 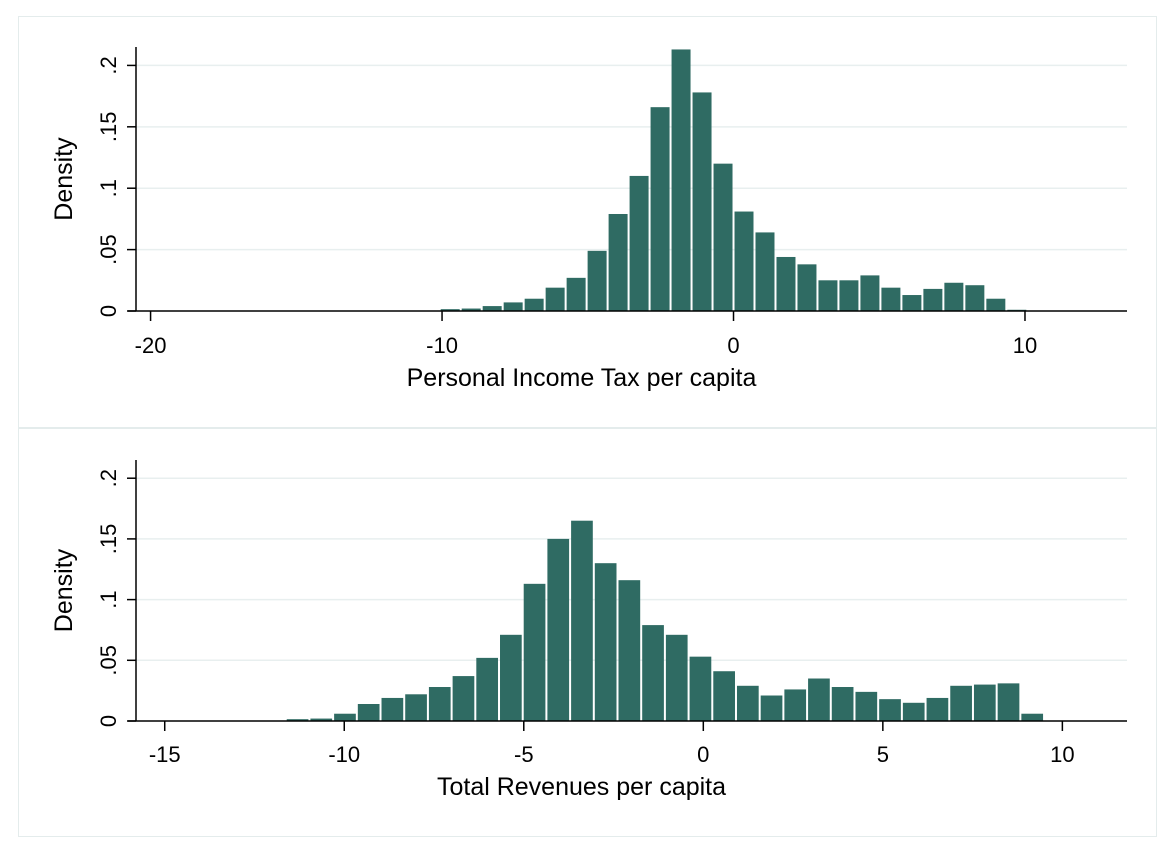 I want to click on x-tick-label: 5, so click(x=883, y=754).